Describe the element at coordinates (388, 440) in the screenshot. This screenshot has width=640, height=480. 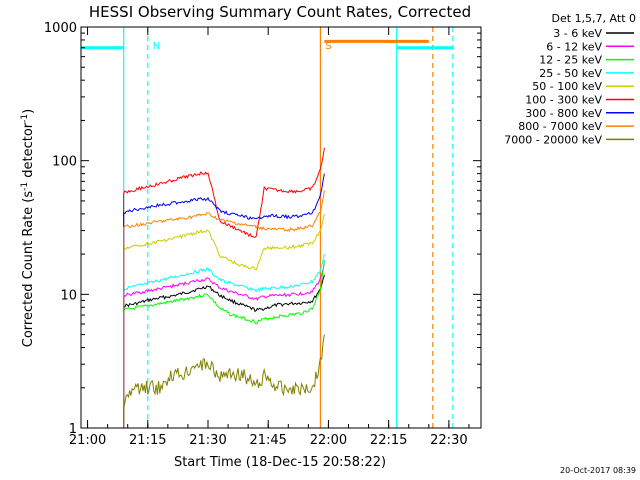
I see `x-tick-label: 22:15` at that location.